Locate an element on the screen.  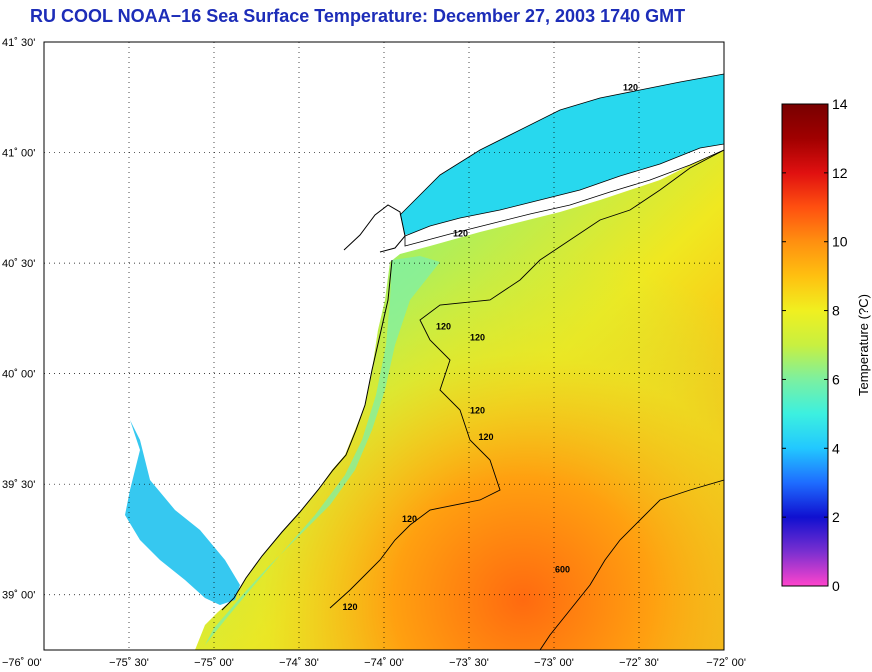
colorbar-tick-label: 4 is located at coordinates (836, 448).